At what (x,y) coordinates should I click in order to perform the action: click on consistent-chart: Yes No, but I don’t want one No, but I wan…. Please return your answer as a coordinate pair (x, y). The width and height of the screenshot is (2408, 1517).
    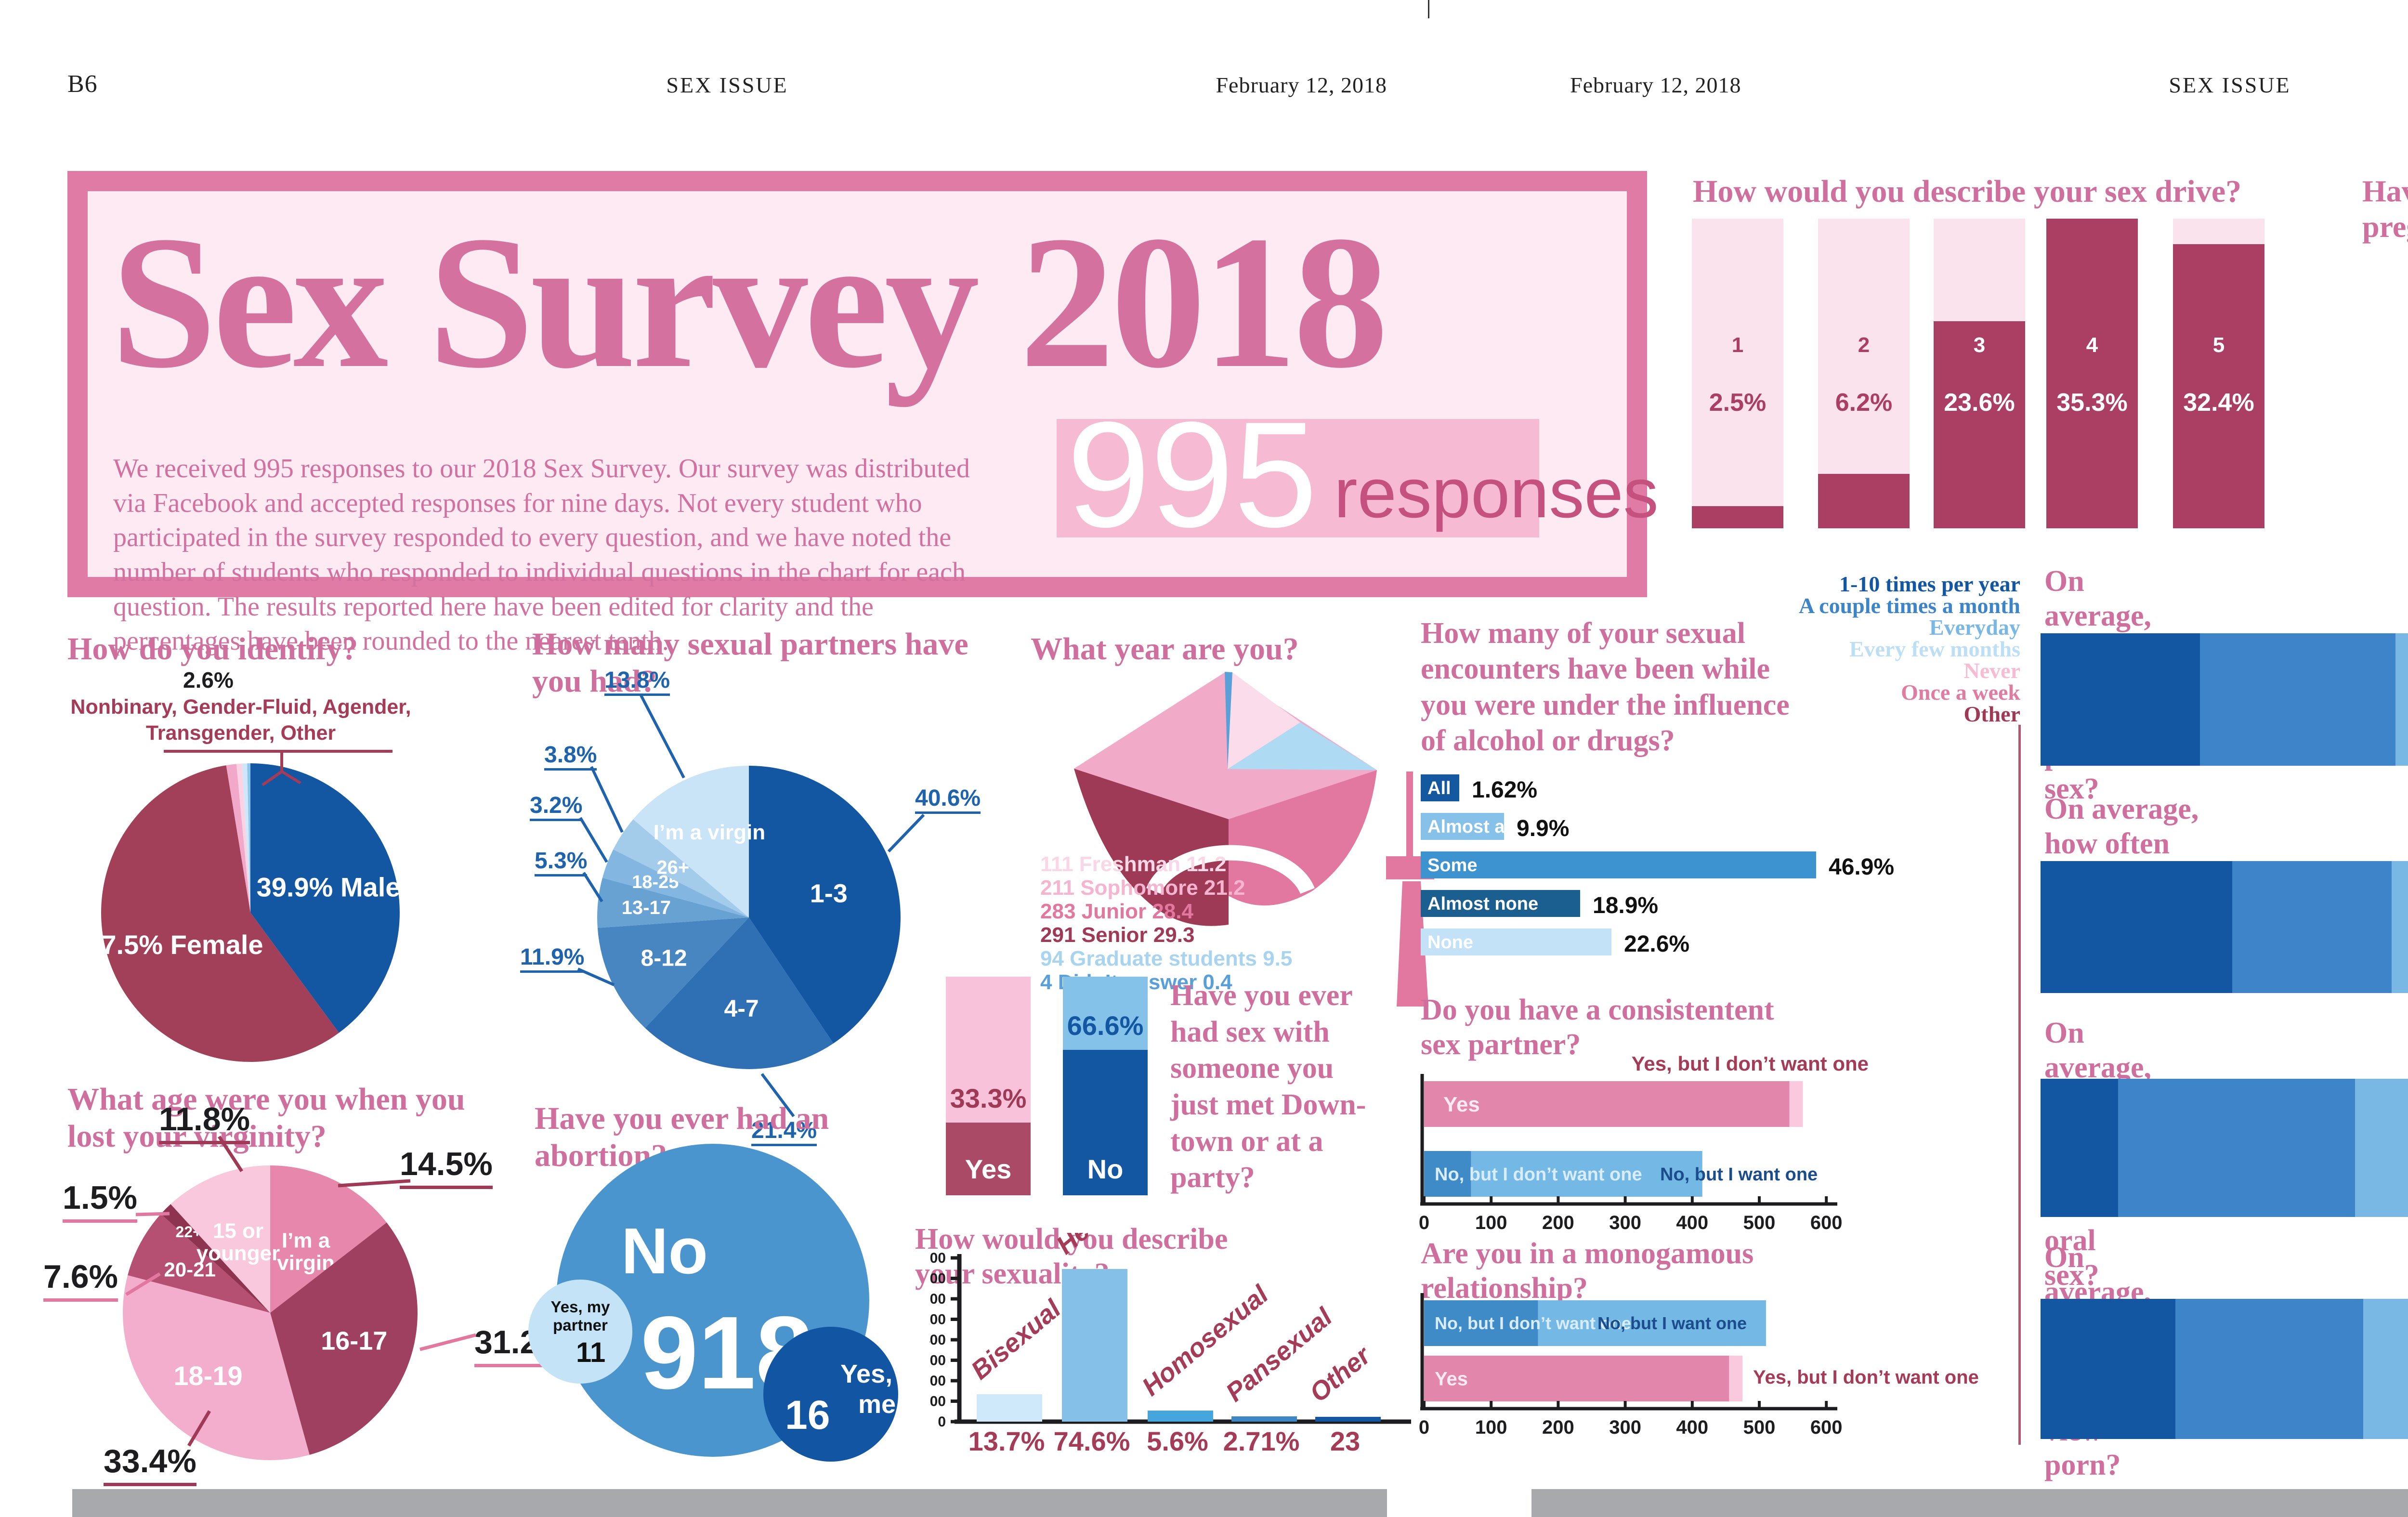
    Looking at the image, I should click on (1631, 1153).